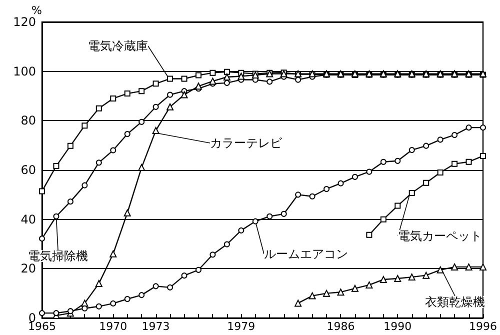  What do you see at coordinates (156, 326) in the screenshot?
I see `x-tick-label: 1973` at bounding box center [156, 326].